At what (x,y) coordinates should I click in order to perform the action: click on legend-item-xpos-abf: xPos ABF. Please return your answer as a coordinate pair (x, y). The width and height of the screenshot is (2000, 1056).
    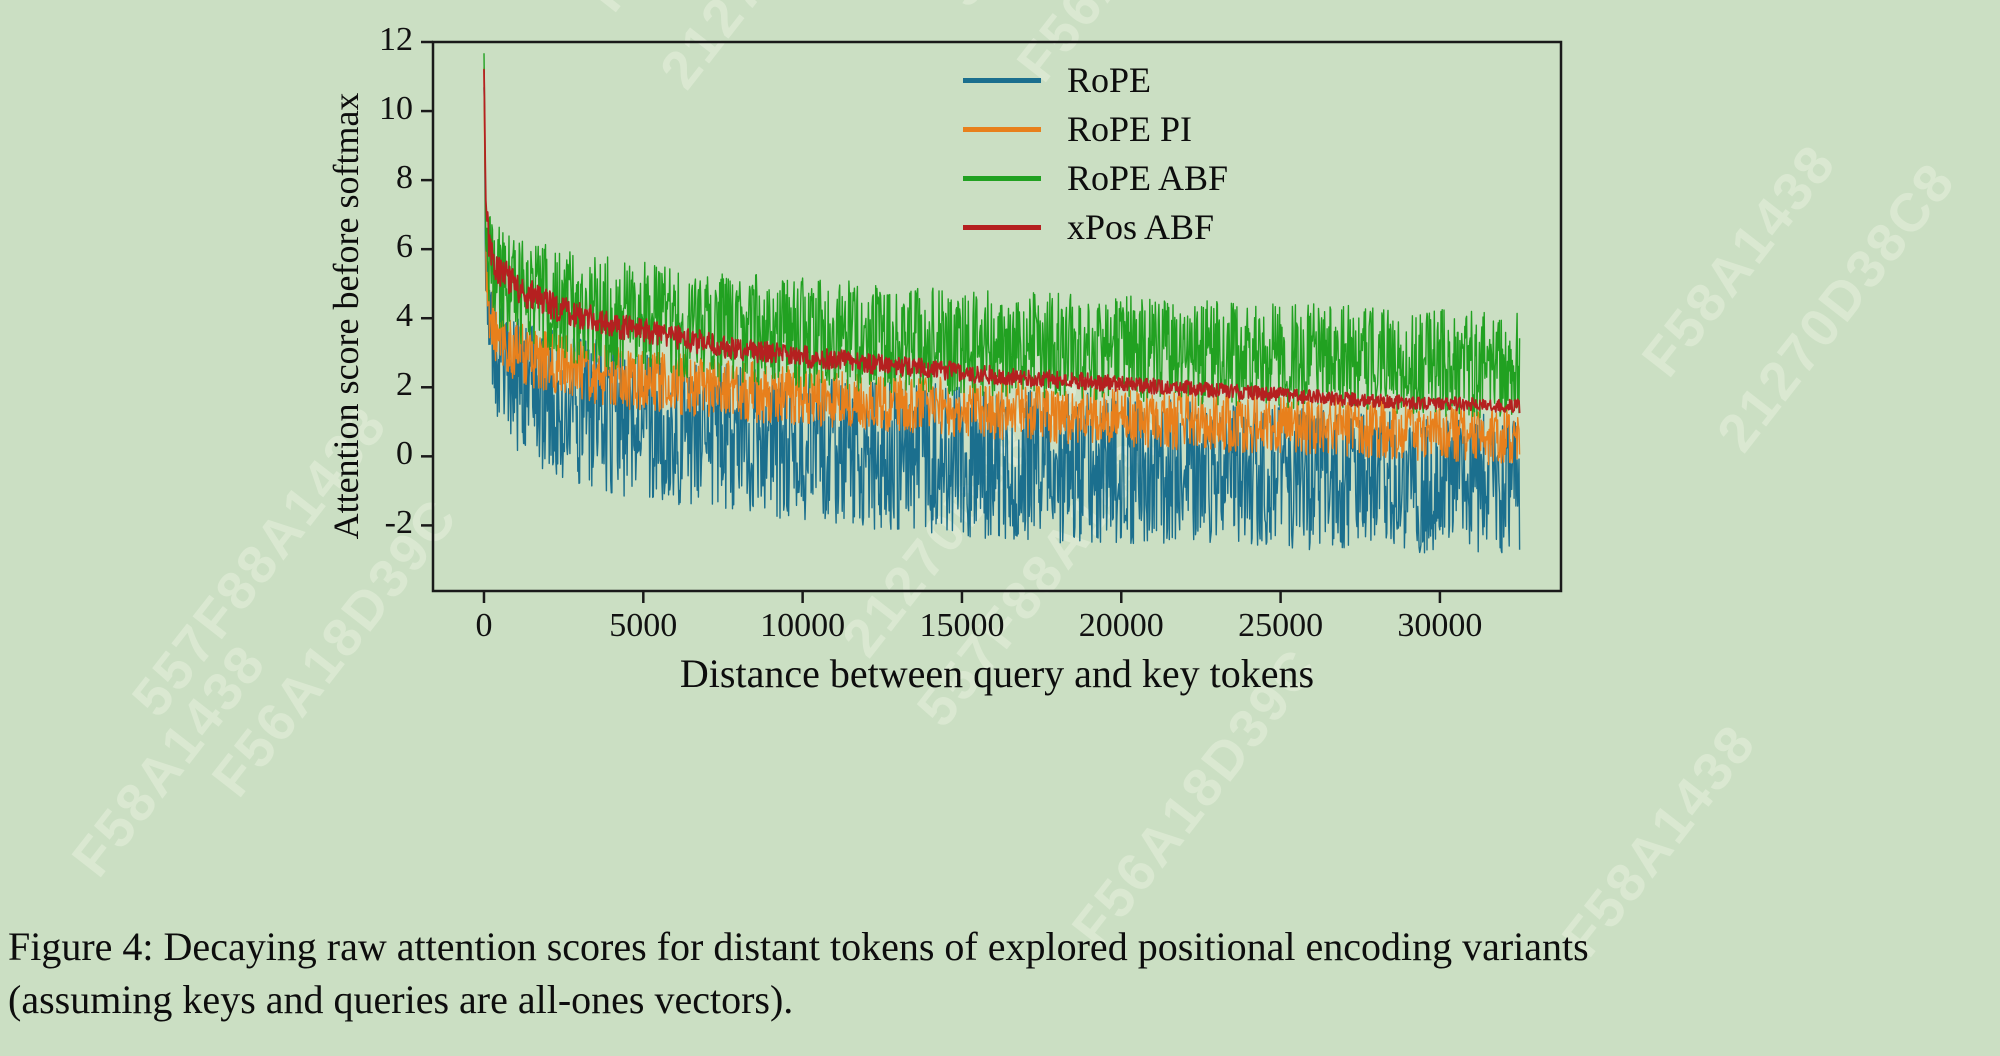
    Looking at the image, I should click on (1095, 227).